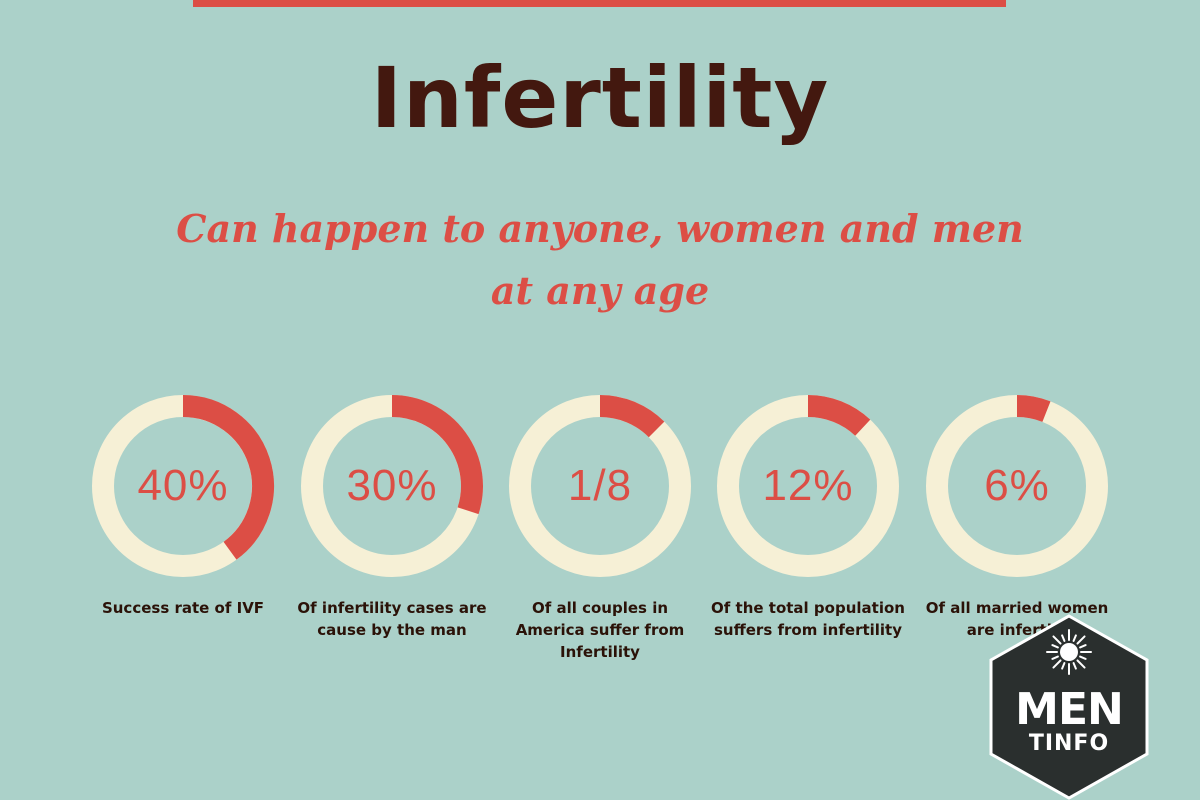  I want to click on stat-value: 30%, so click(392, 485).